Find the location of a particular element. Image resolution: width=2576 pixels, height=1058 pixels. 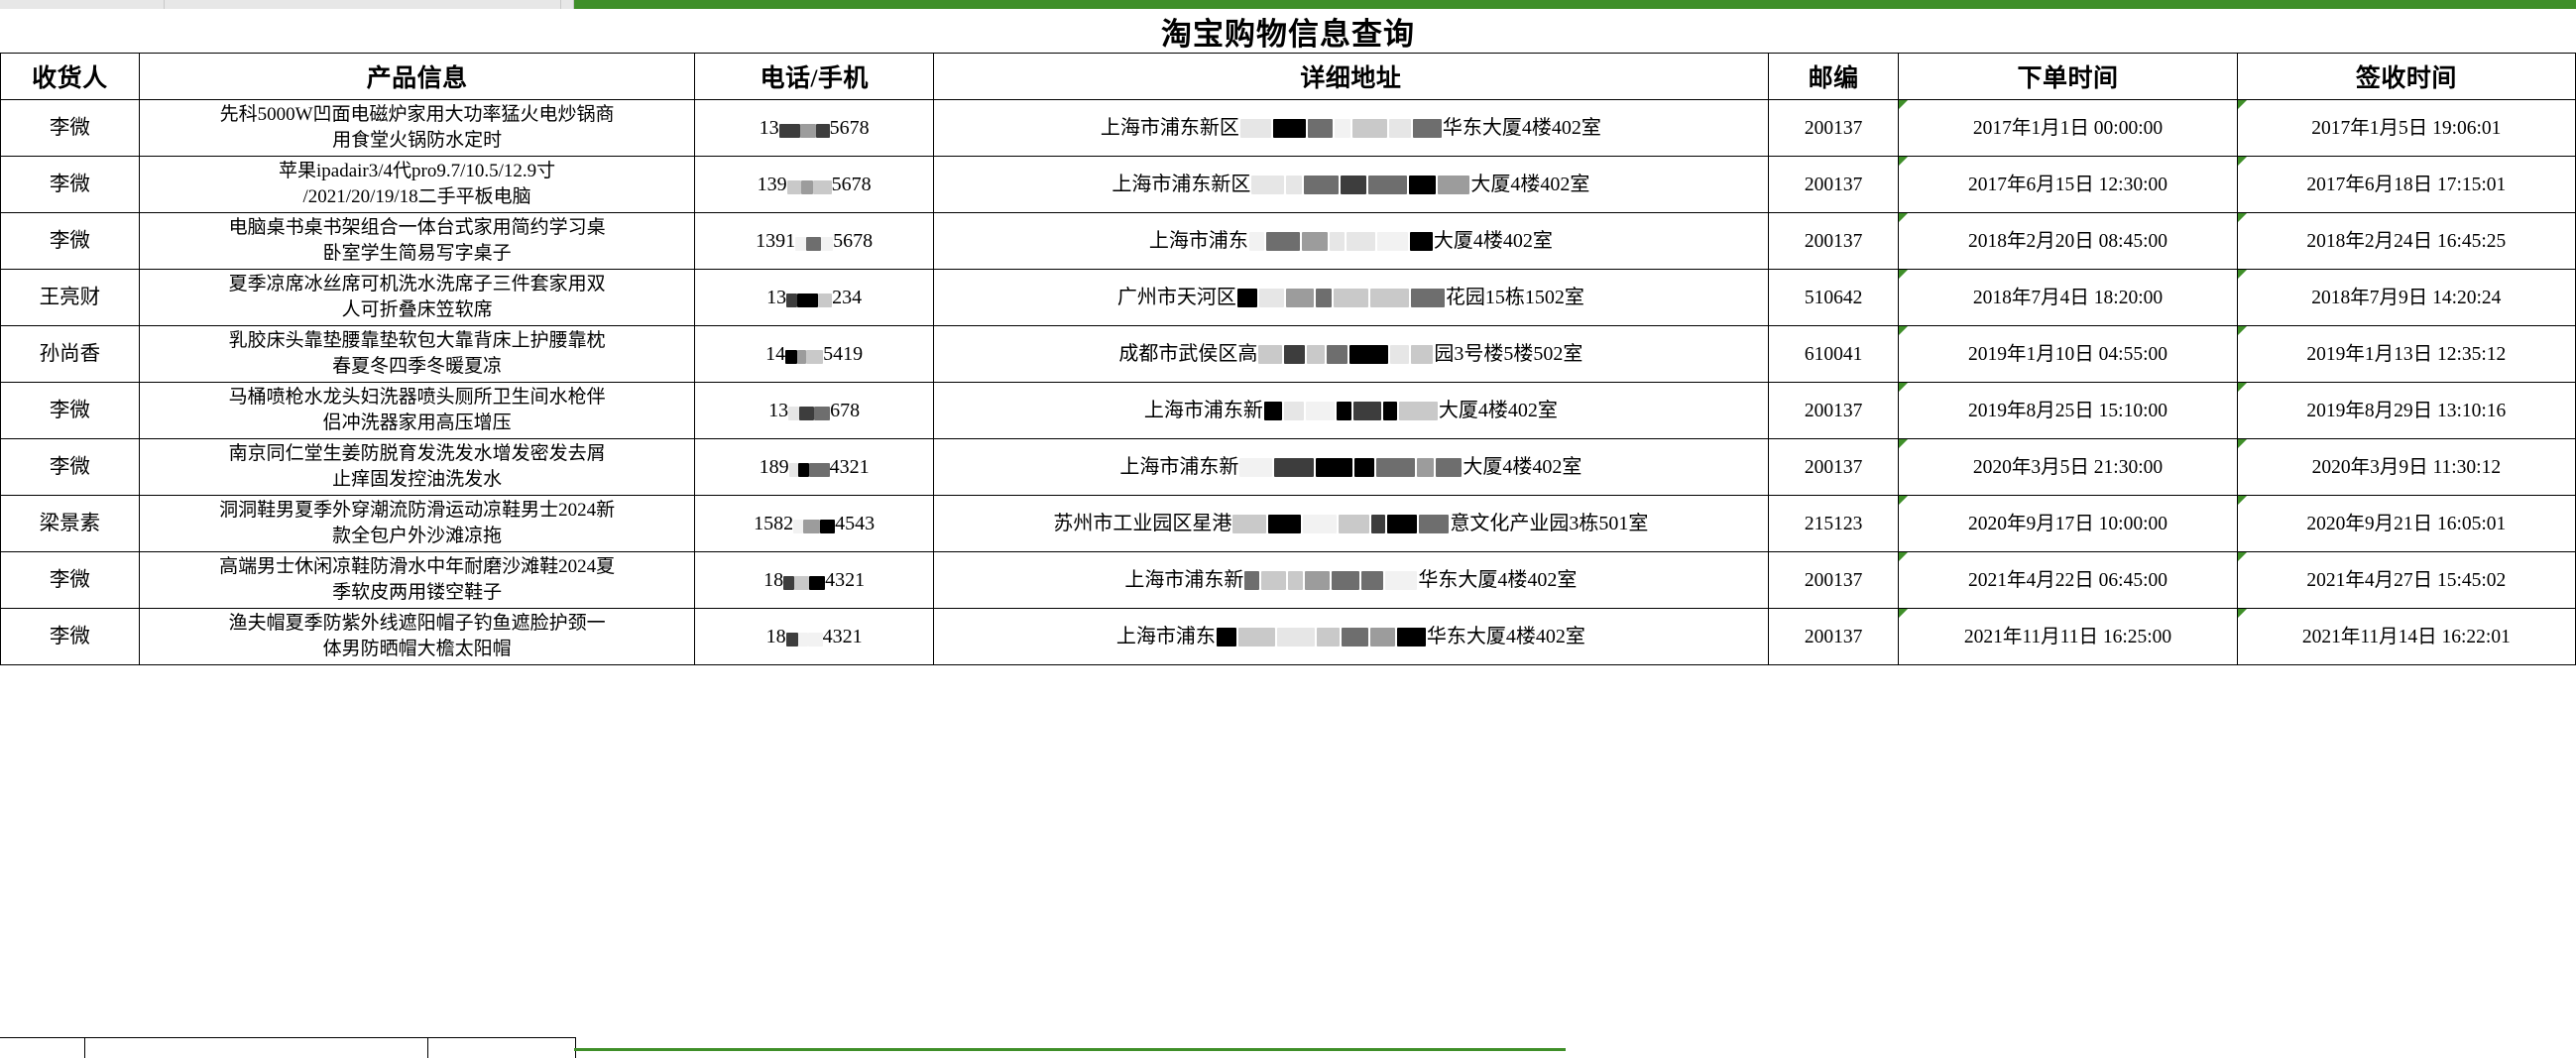

cell-sign-time: 2017年6月18日 17:15:01 is located at coordinates (2406, 184).